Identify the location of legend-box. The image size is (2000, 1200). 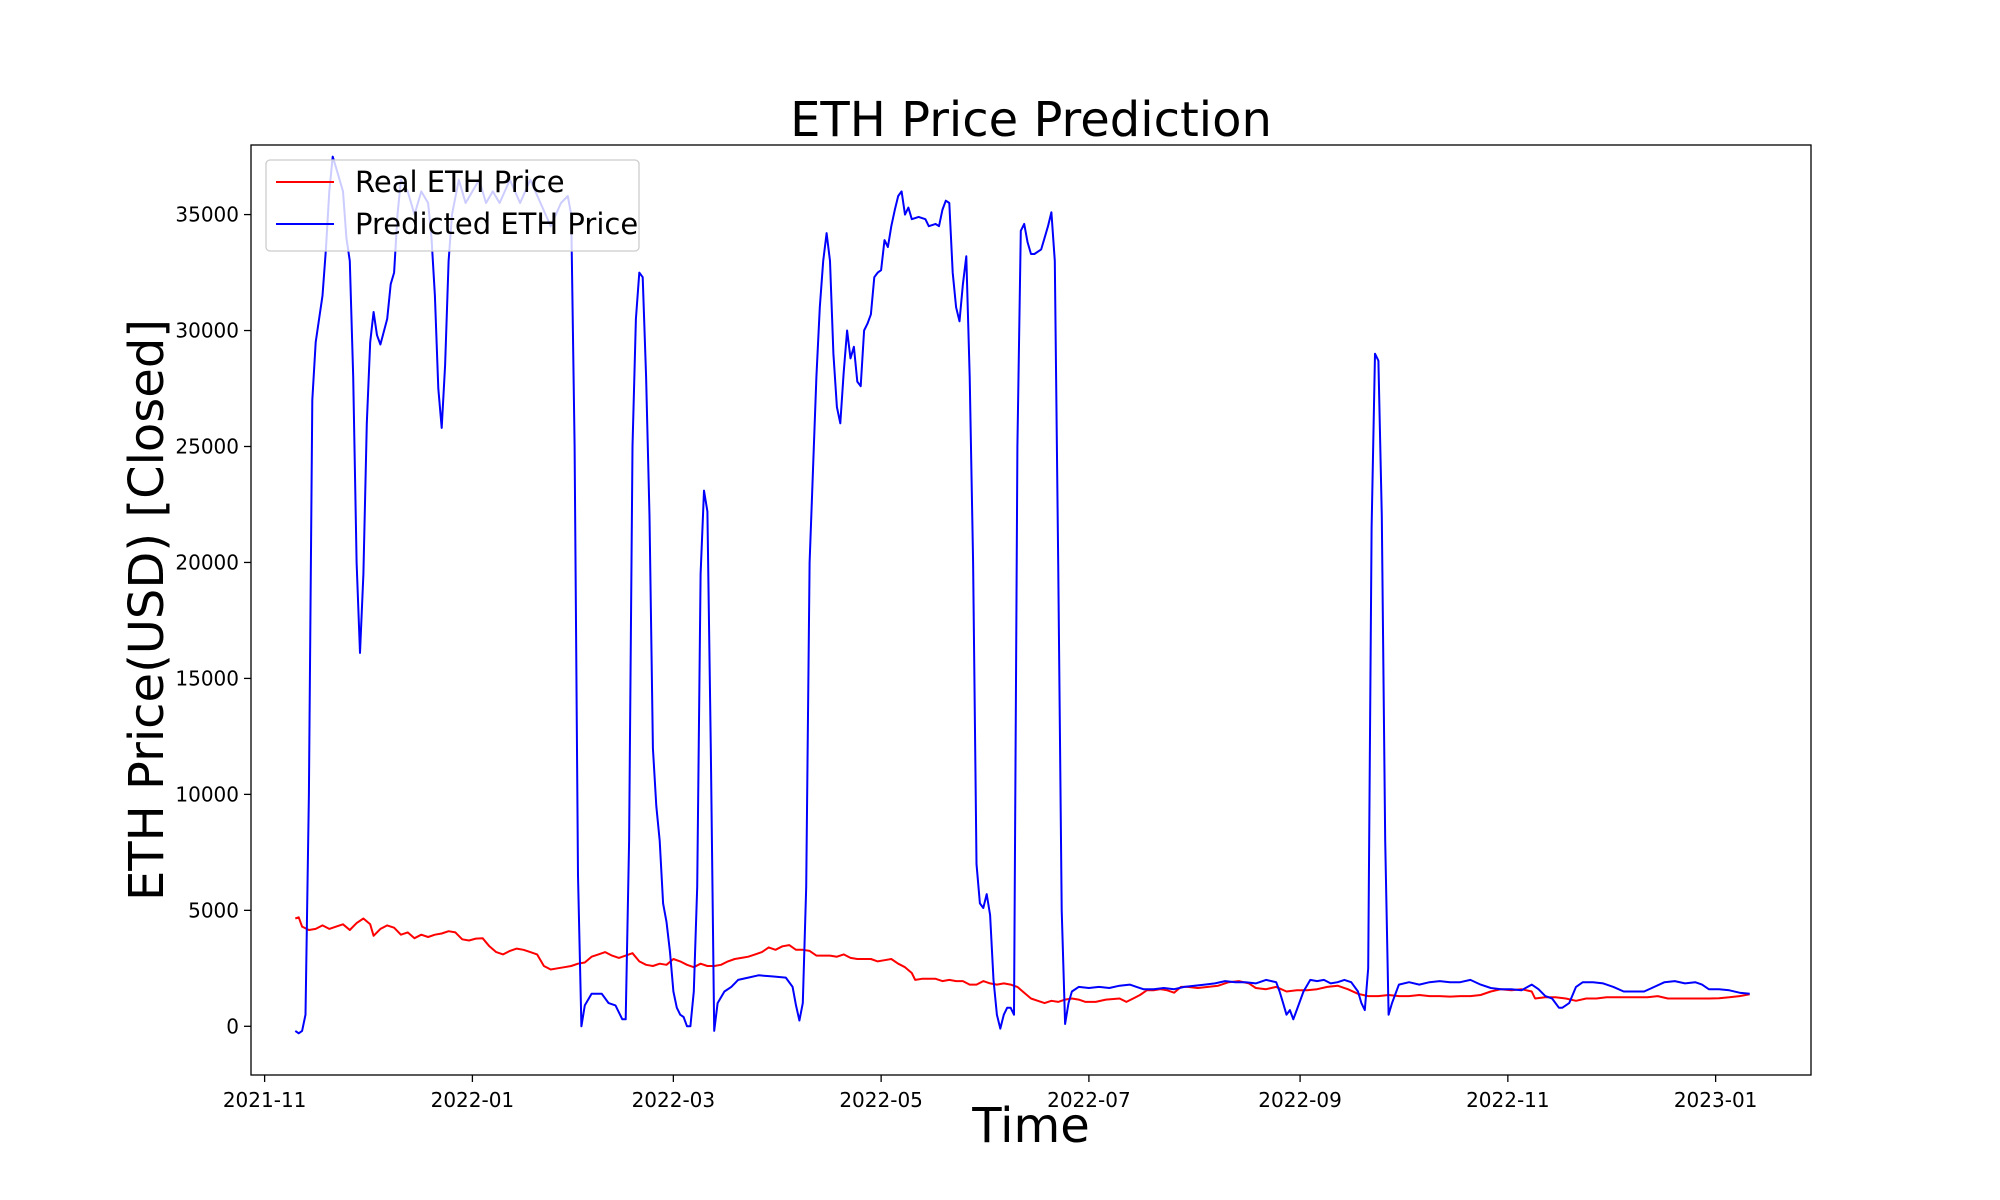
(452, 205).